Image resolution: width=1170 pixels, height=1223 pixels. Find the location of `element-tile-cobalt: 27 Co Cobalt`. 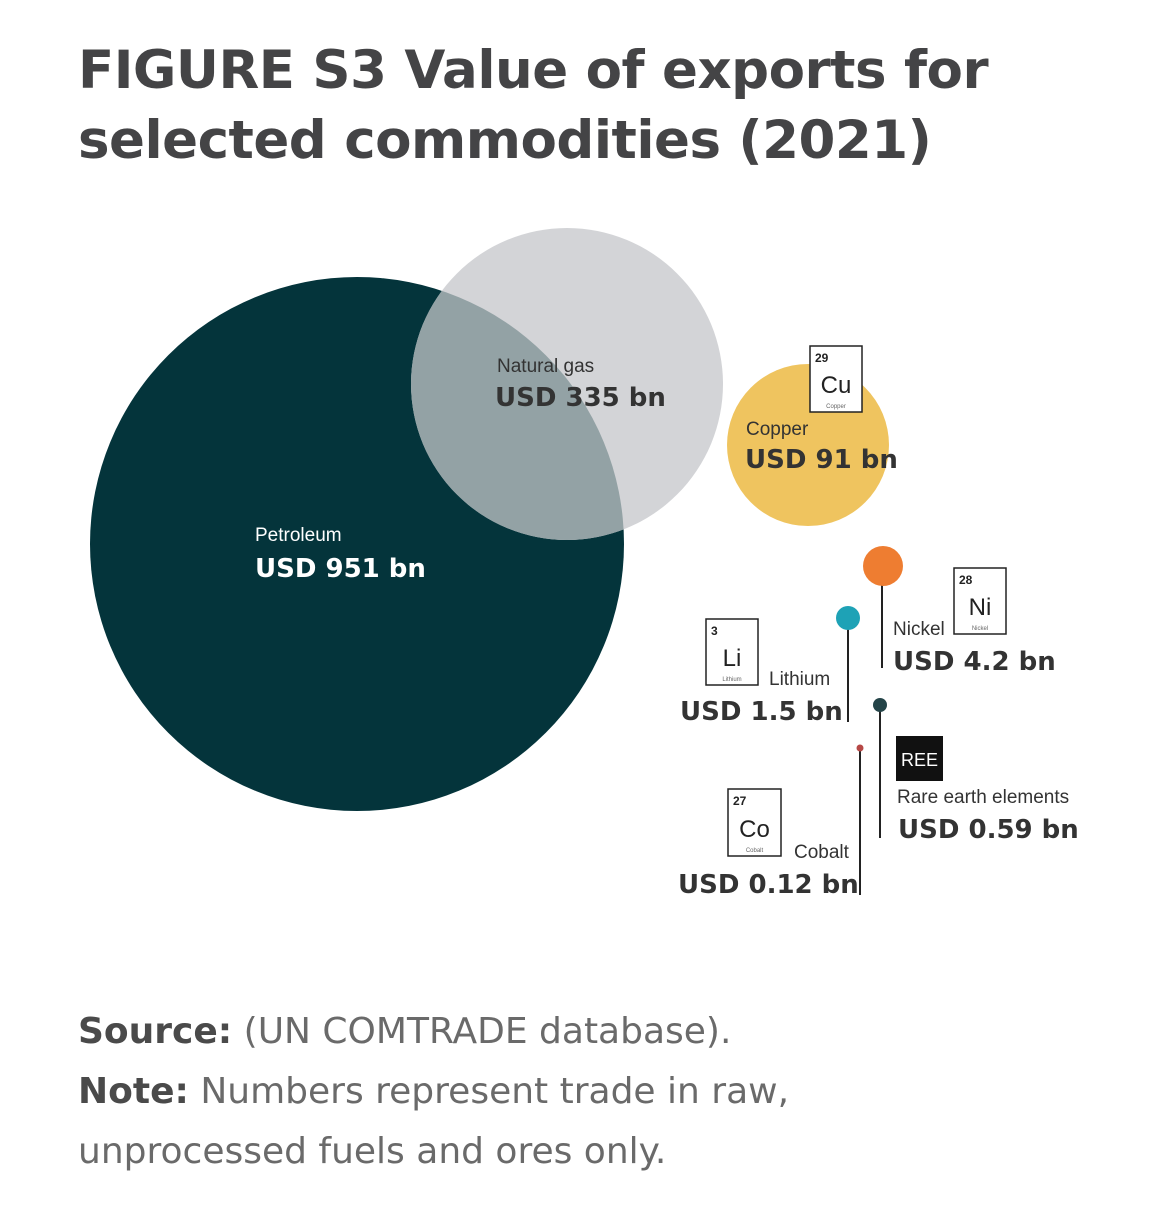

element-tile-cobalt: 27 Co Cobalt is located at coordinates (754, 822).